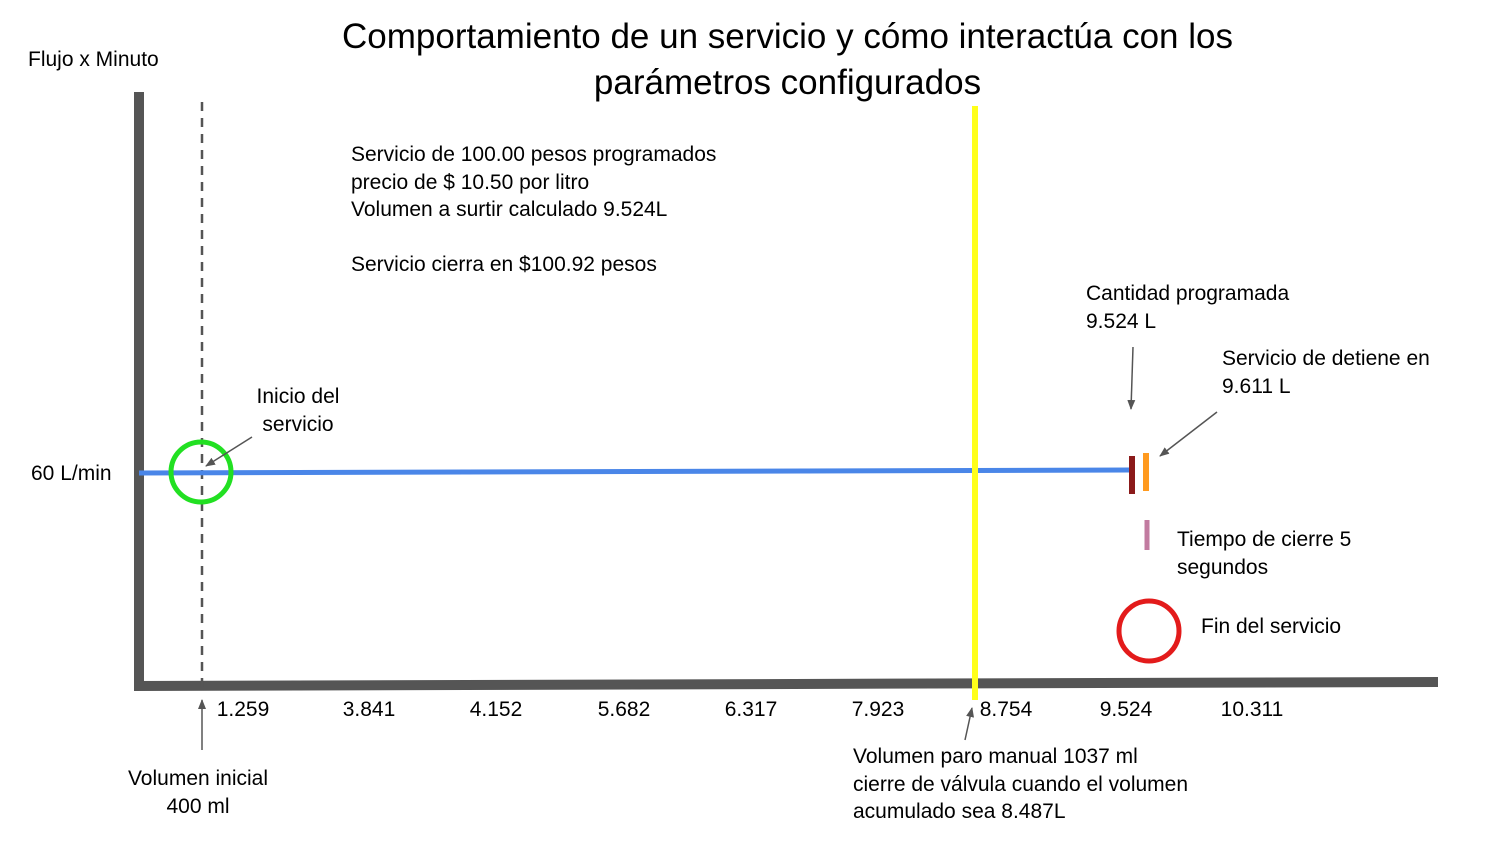  Describe the element at coordinates (1149, 631) in the screenshot. I see `end-circle` at that location.